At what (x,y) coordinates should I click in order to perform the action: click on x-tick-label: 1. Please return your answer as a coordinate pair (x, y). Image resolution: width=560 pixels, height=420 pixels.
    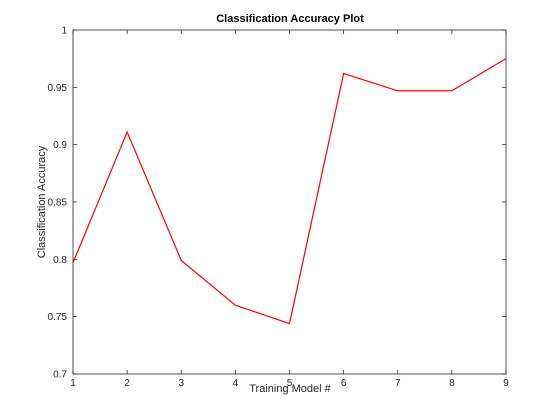
    Looking at the image, I should click on (73, 383).